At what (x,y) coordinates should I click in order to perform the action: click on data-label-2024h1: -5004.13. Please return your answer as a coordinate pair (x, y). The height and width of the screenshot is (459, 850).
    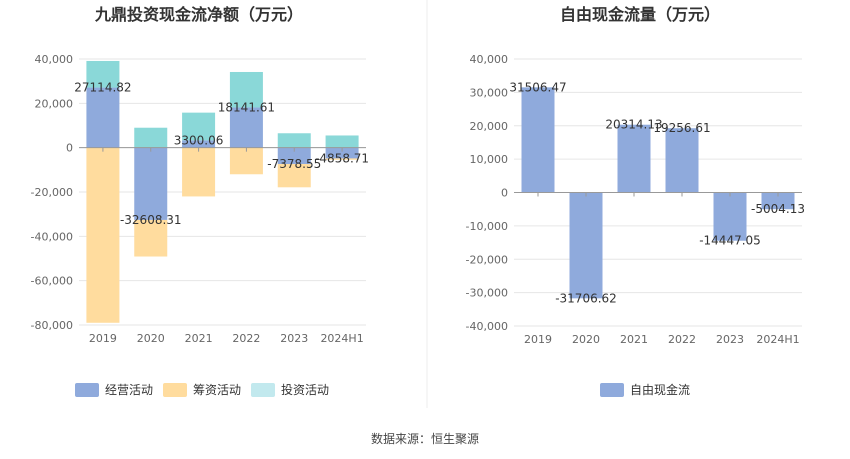
    Looking at the image, I should click on (778, 209).